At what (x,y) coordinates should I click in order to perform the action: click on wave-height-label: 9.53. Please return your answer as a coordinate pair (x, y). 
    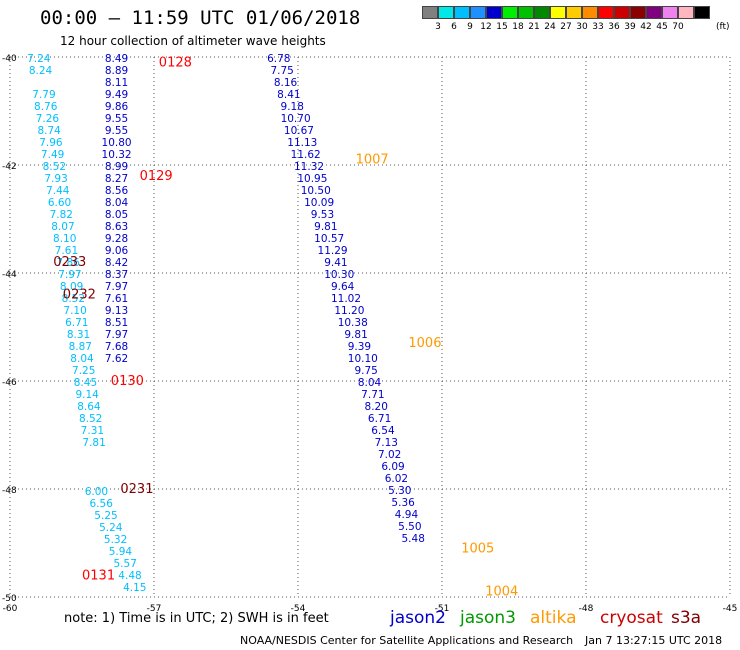
    Looking at the image, I should click on (322, 215).